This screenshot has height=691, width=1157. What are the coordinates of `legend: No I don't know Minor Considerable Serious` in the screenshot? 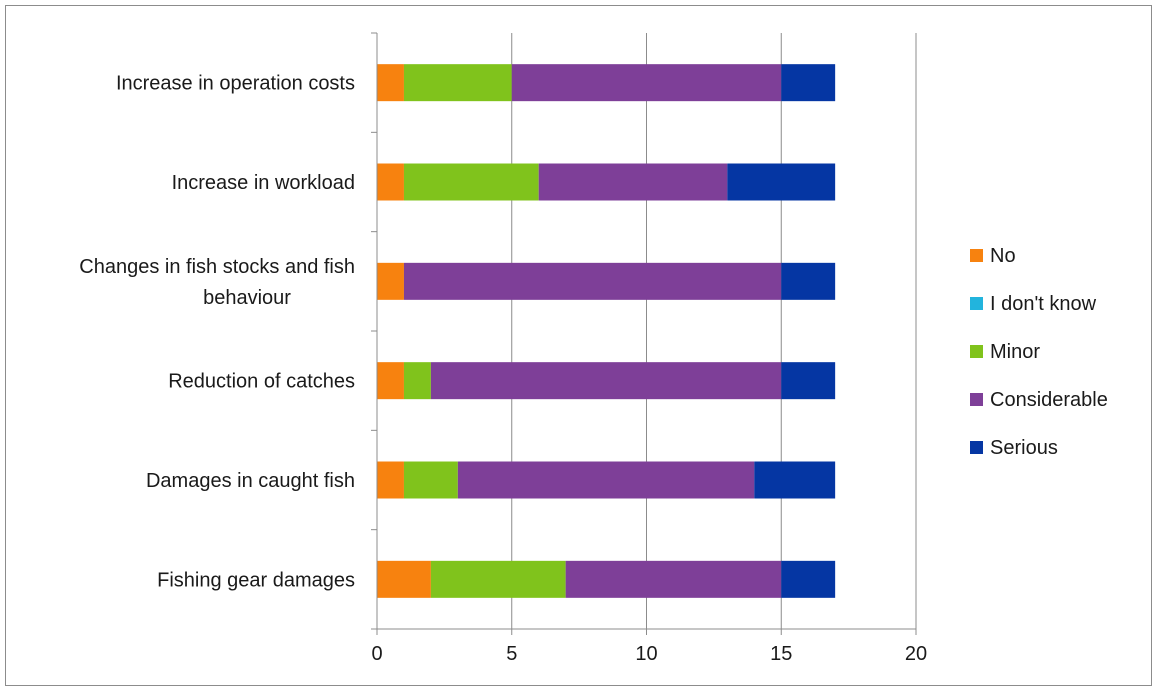 It's located at (1039, 352).